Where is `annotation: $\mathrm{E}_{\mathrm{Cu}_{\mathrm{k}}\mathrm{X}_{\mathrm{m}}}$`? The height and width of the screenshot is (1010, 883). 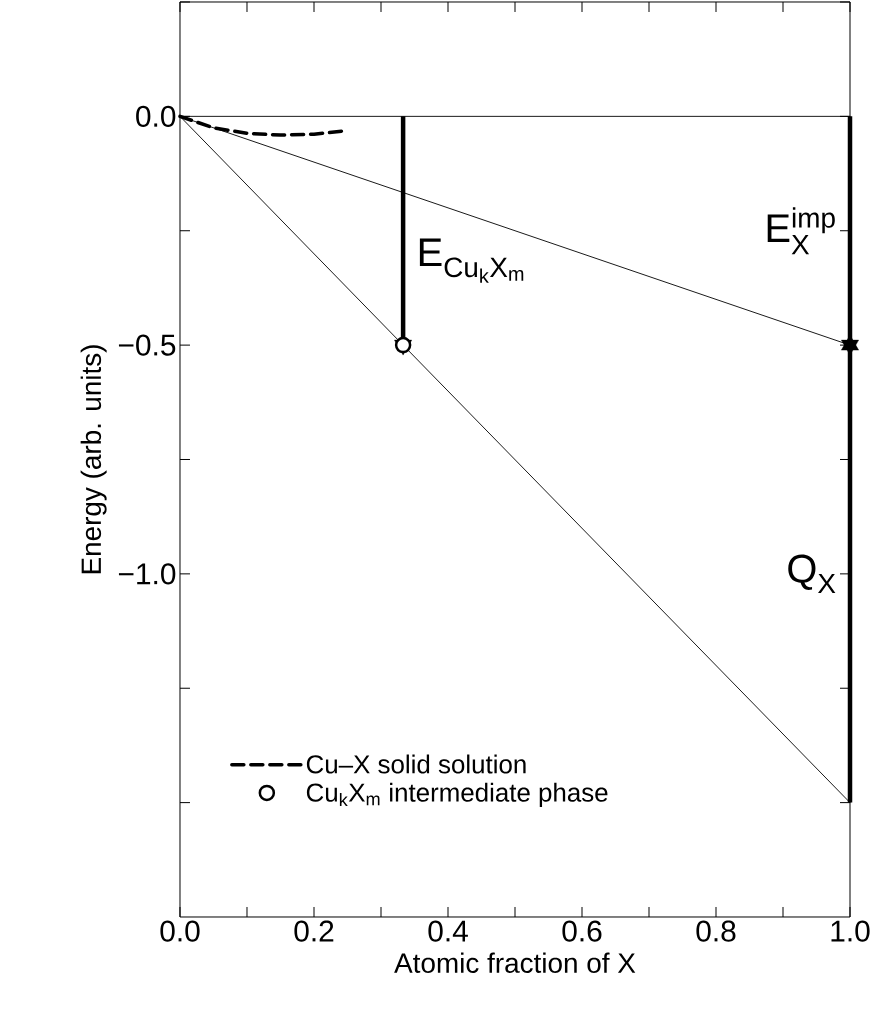
annotation: $\mathrm{E}_{\mathrm{Cu}_{\mathrm{k}}\mathrm{X}_{\mathrm{m}}}$ is located at coordinates (471, 260).